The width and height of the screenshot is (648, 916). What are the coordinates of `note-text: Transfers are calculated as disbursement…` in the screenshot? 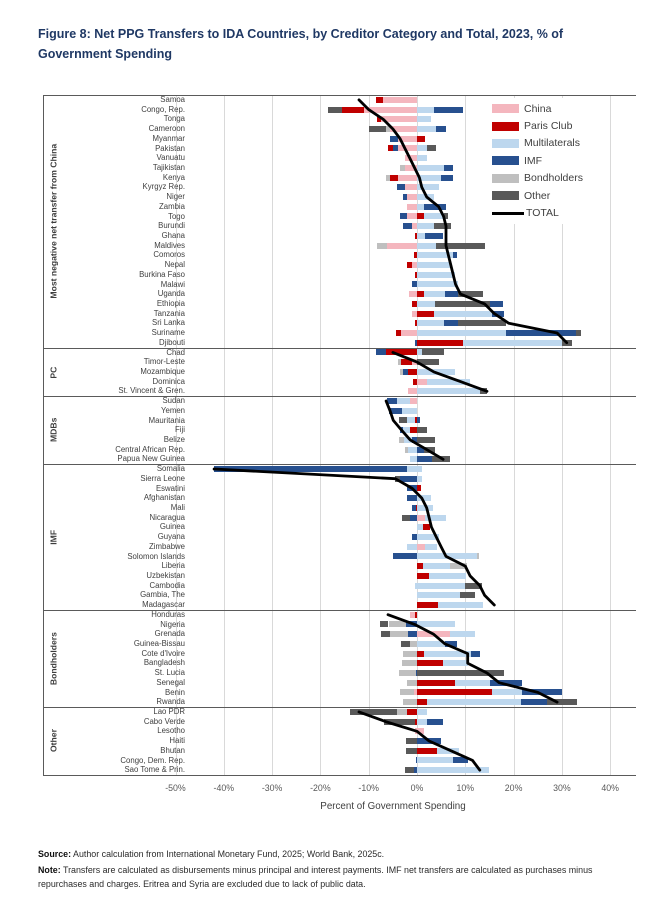 It's located at (315, 877).